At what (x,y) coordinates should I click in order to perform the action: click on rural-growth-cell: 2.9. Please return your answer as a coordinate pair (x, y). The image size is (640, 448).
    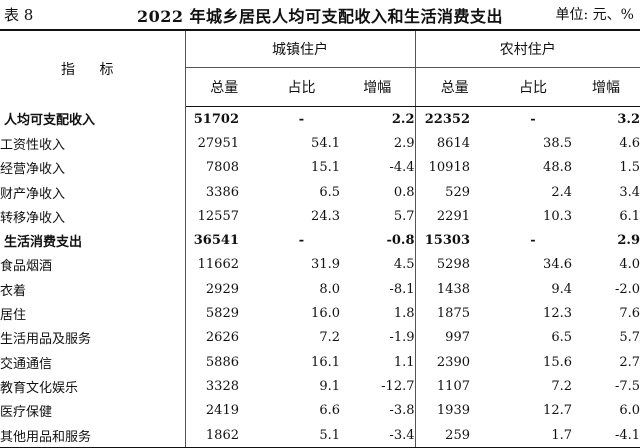
    Looking at the image, I should click on (628, 241).